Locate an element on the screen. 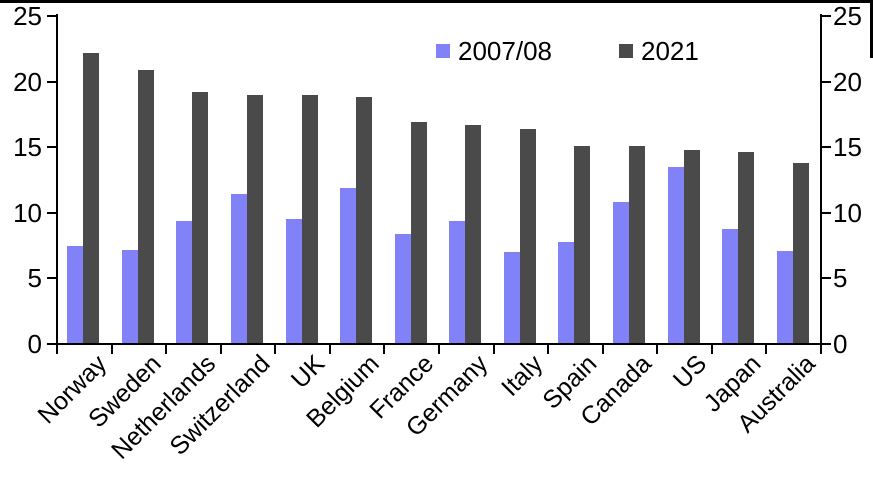  bar-2021-norway is located at coordinates (91, 198).